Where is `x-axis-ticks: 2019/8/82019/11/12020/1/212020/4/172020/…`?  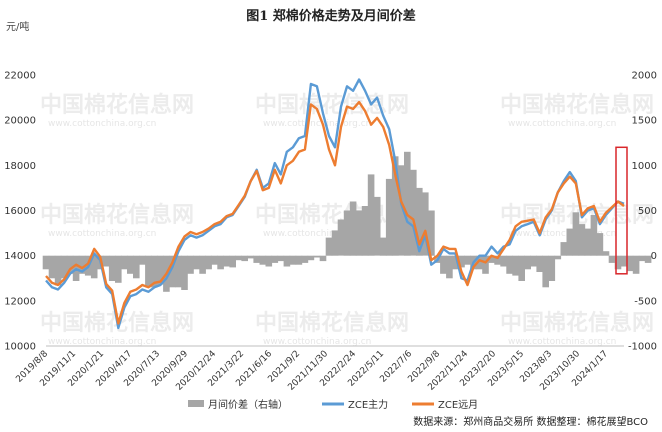
x-axis-ticks: 2019/8/82019/11/12020/1/212020/4/172020/… is located at coordinates (312, 371).